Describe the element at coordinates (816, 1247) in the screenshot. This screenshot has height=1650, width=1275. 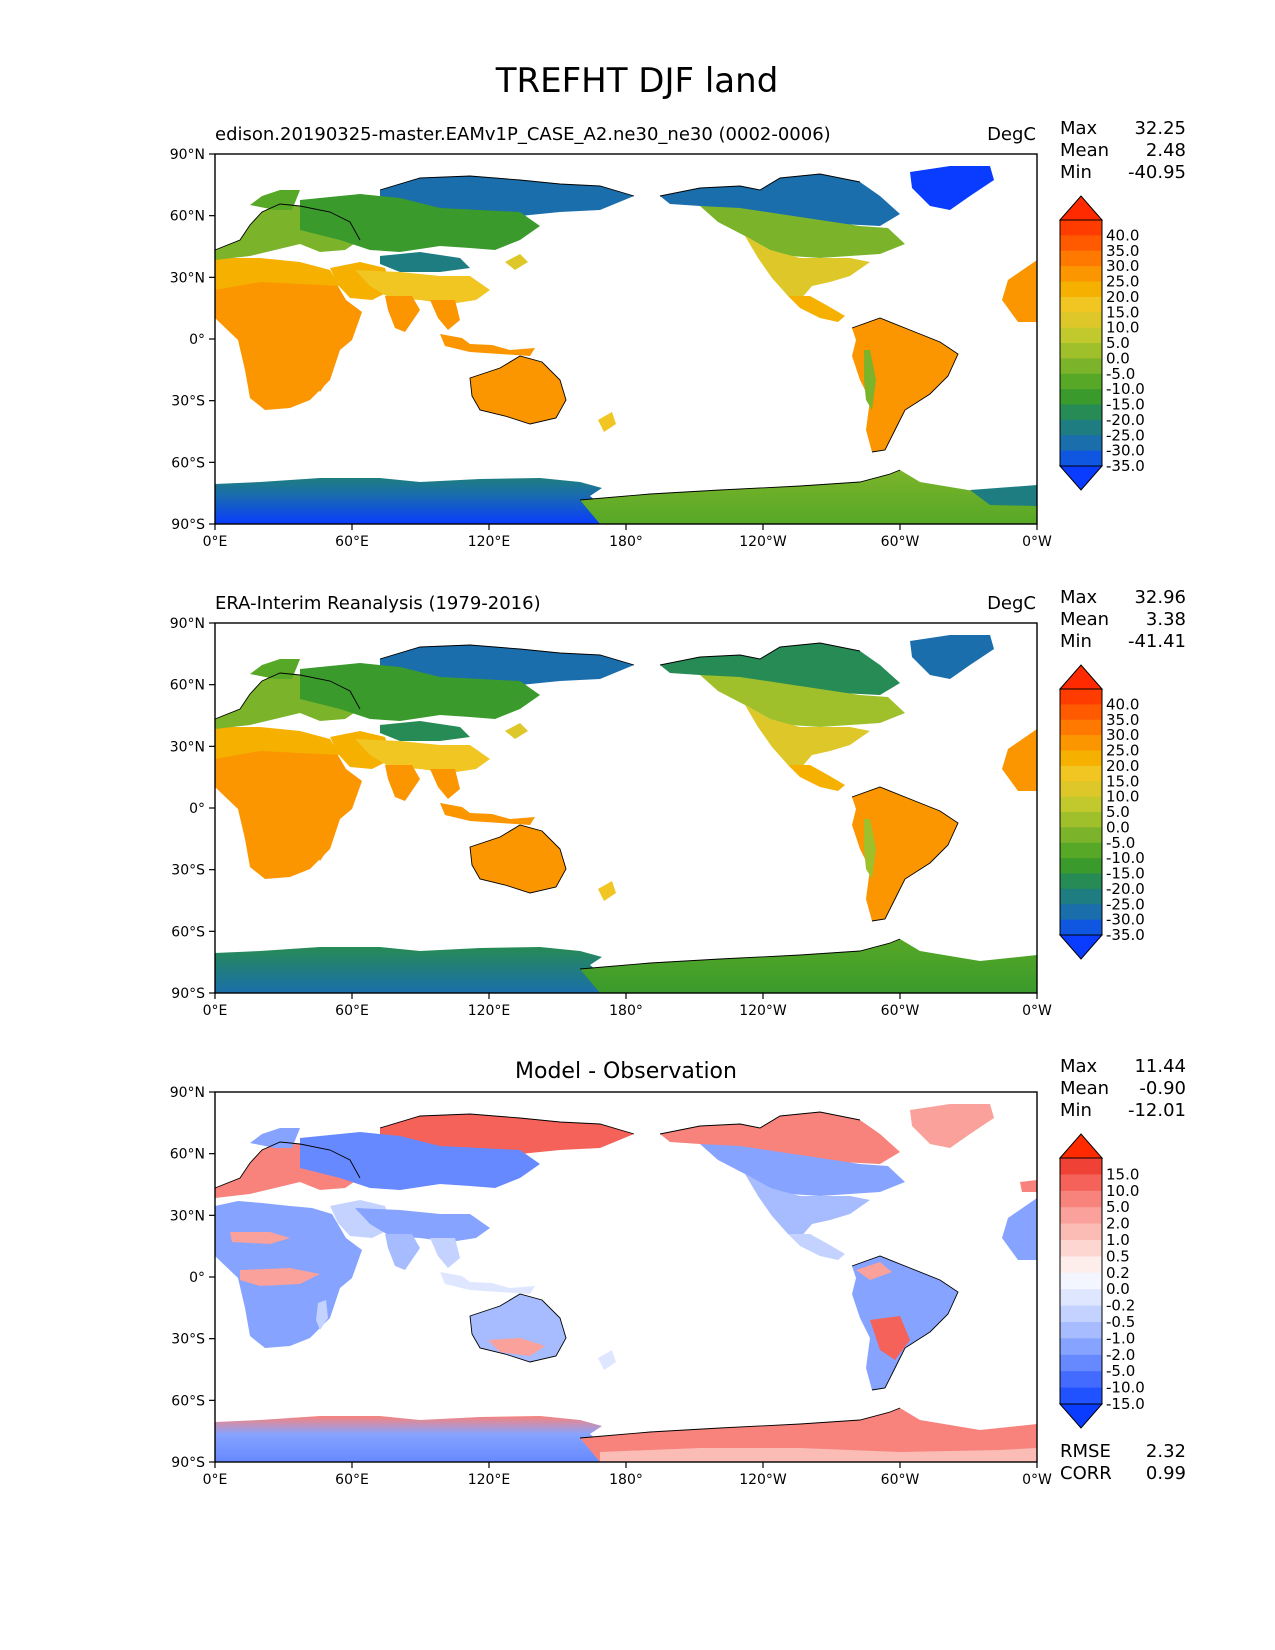
I see `central-america` at that location.